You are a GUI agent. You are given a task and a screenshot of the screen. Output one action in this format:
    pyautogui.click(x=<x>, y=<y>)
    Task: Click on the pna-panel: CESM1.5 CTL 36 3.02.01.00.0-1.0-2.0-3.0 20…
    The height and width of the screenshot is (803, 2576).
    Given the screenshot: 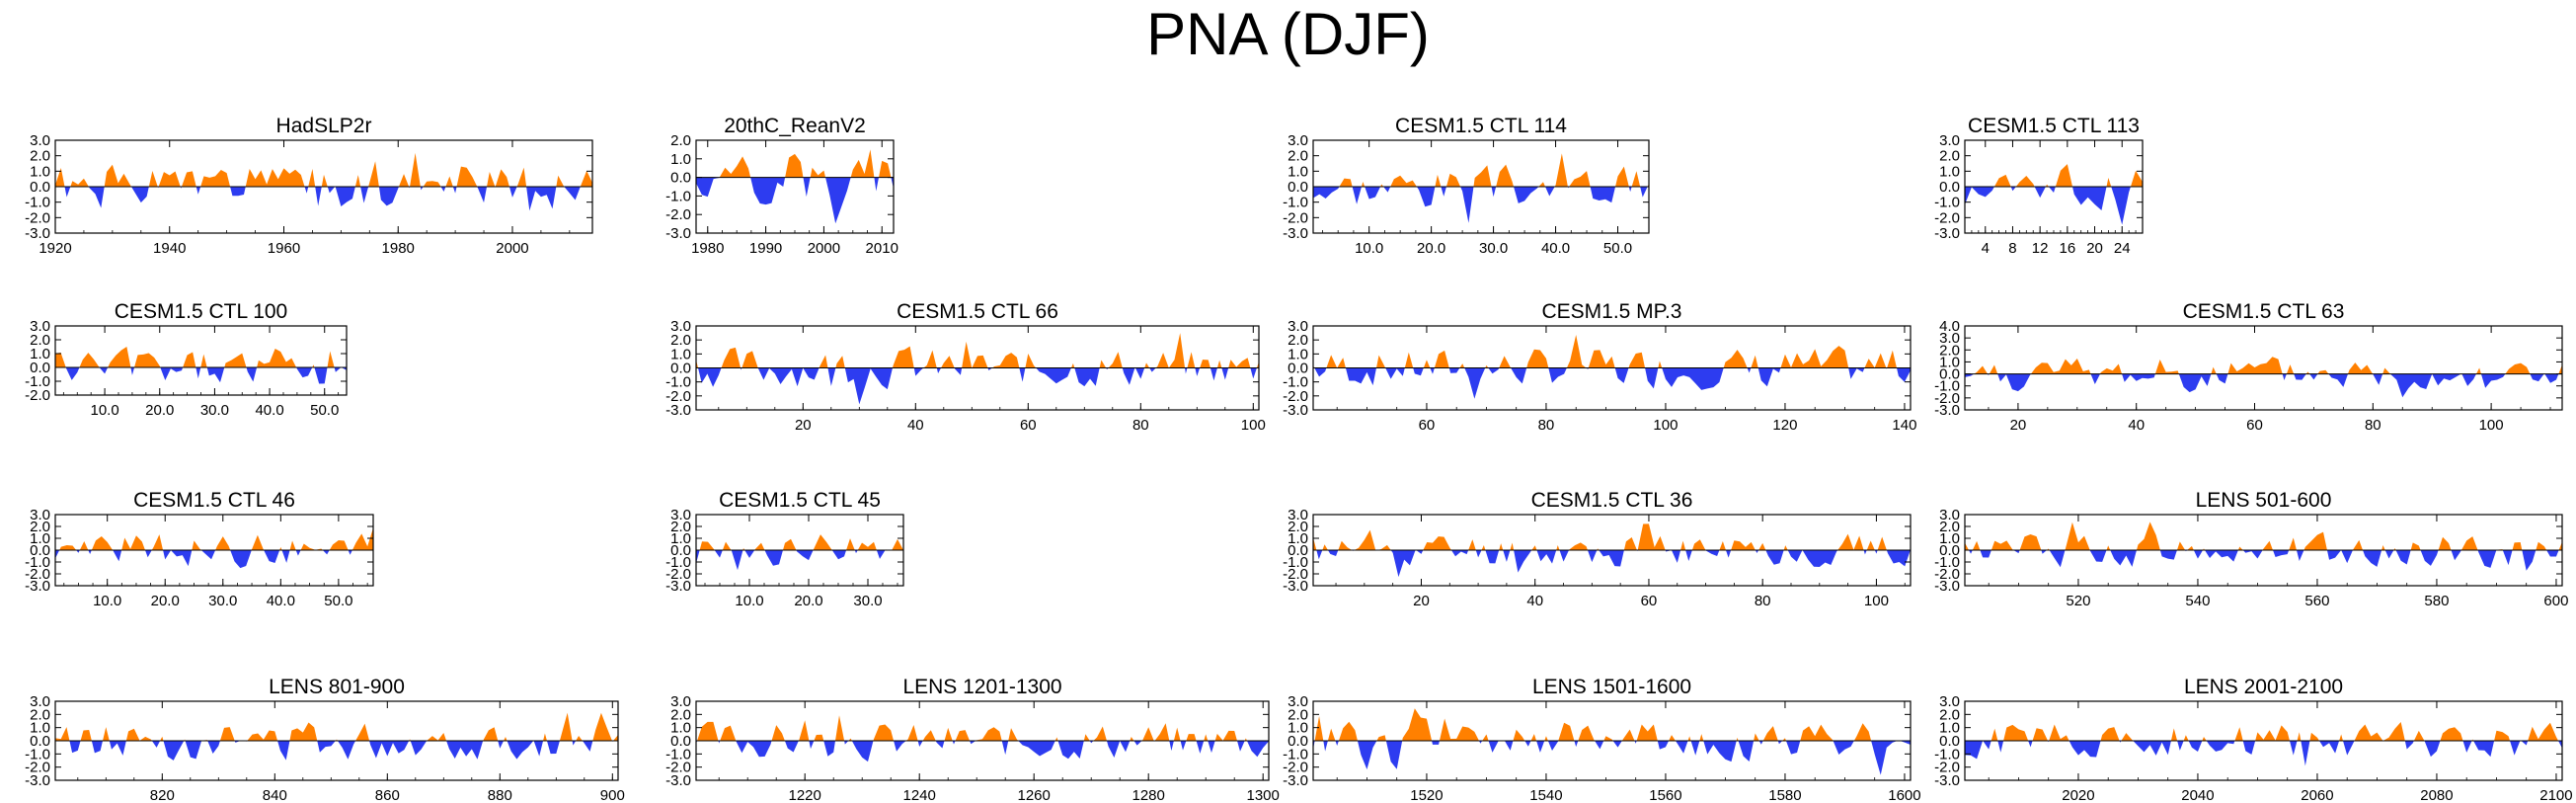 What is the action you would take?
    pyautogui.click(x=1597, y=549)
    